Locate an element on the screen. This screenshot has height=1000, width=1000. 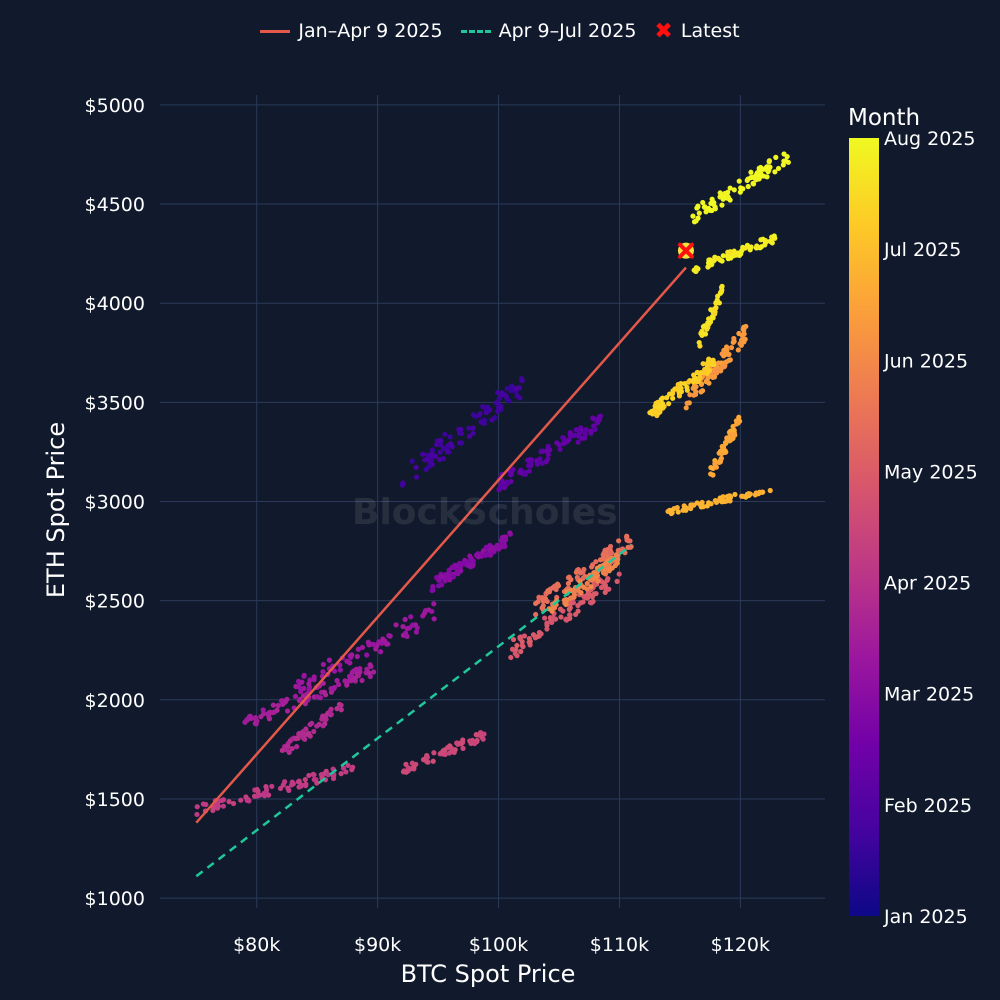
legend-item-series2: Apr 9–Jul 2025 is located at coordinates (548, 31).